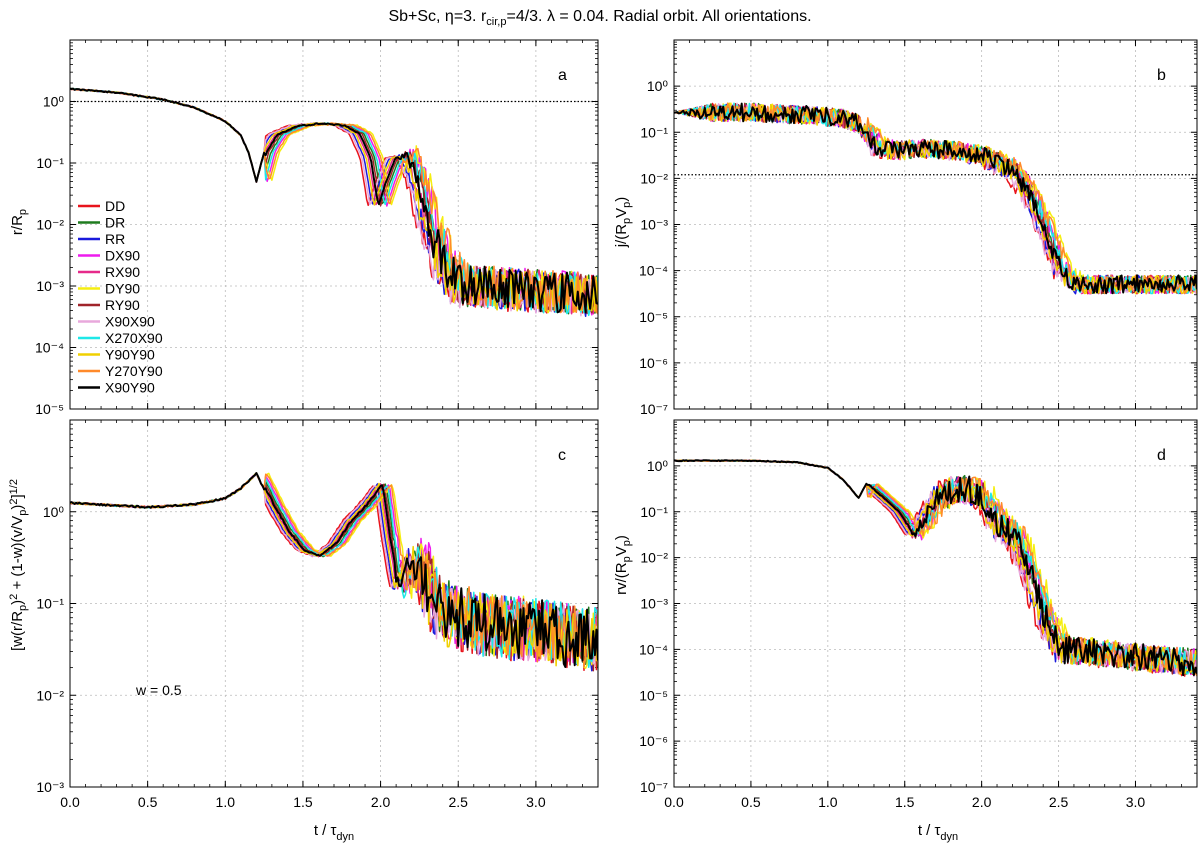 Image resolution: width=1200 pixels, height=849 pixels. I want to click on legend-label-X270X90: X270X90, so click(134, 338).